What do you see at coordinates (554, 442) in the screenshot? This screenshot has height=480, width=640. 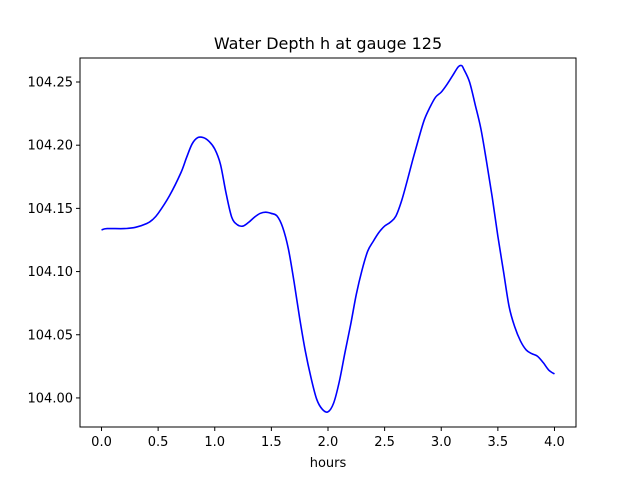 I see `x-tick-label: 4.0` at bounding box center [554, 442].